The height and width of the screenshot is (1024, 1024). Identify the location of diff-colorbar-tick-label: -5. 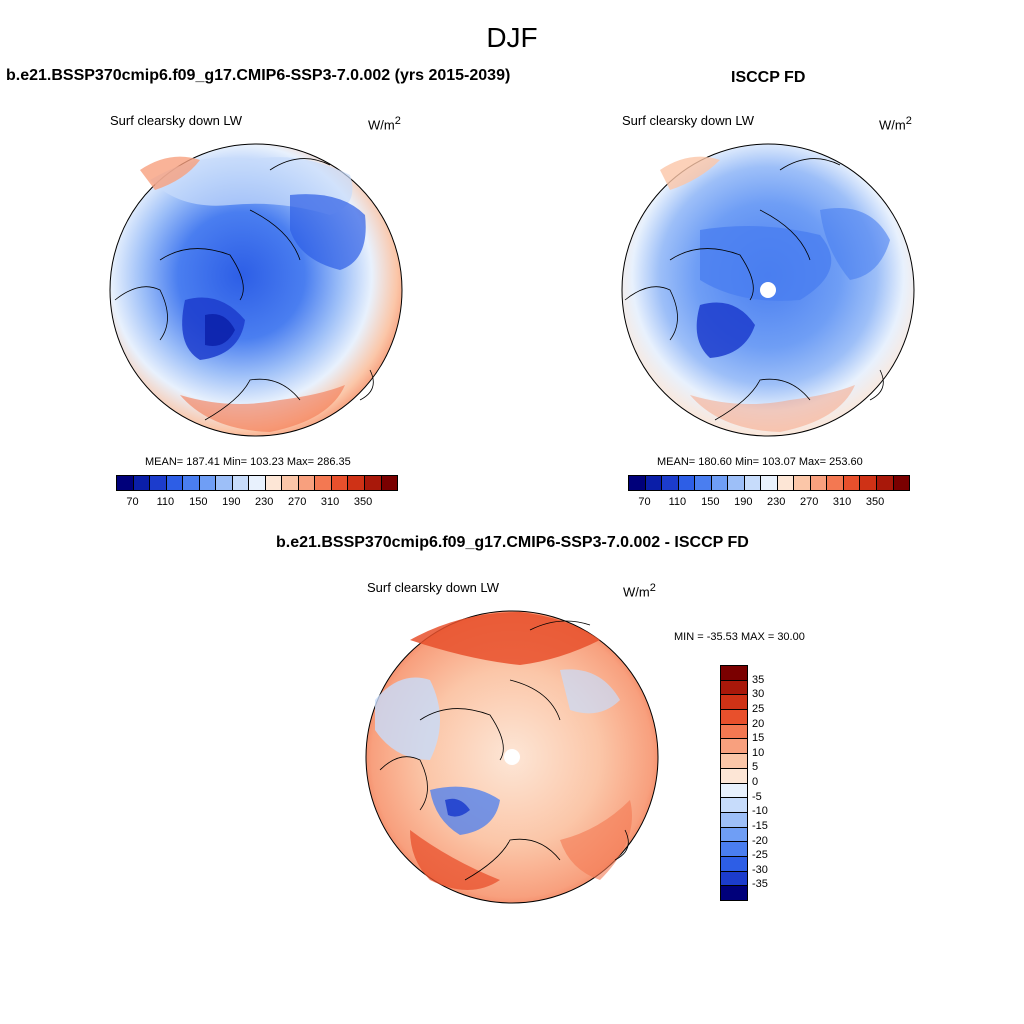
(757, 796).